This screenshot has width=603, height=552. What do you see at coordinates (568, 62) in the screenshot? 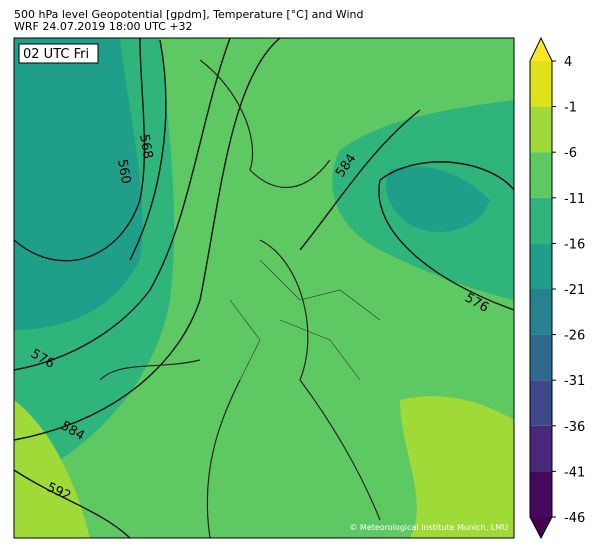
I see `colorbar-tick-label: 4` at bounding box center [568, 62].